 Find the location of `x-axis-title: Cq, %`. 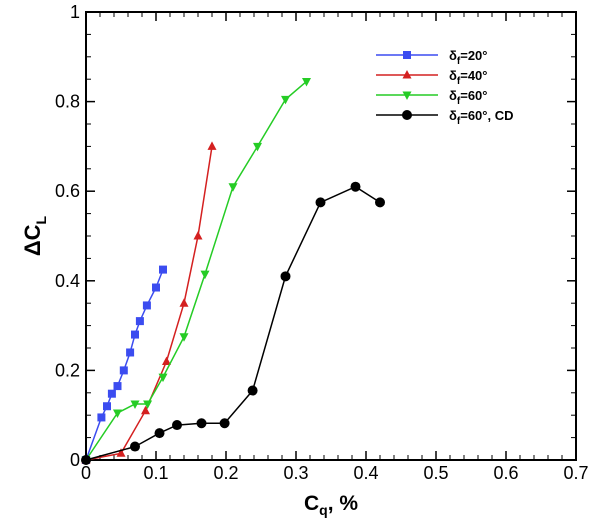

x-axis-title: Cq, % is located at coordinates (331, 505).